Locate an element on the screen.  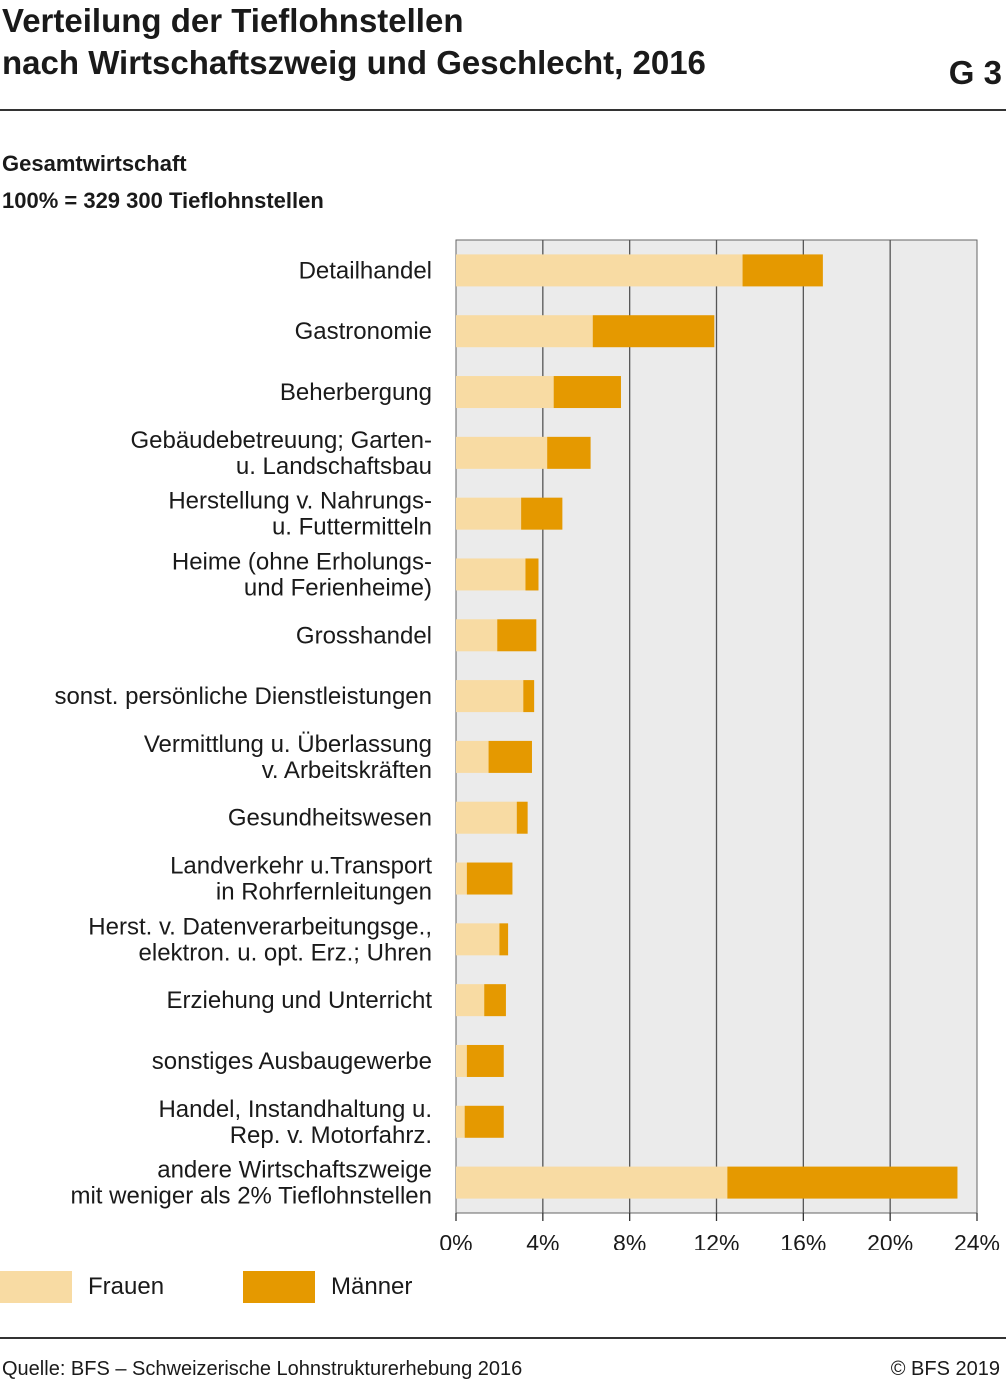
category-label: Gastronomie is located at coordinates (363, 331).